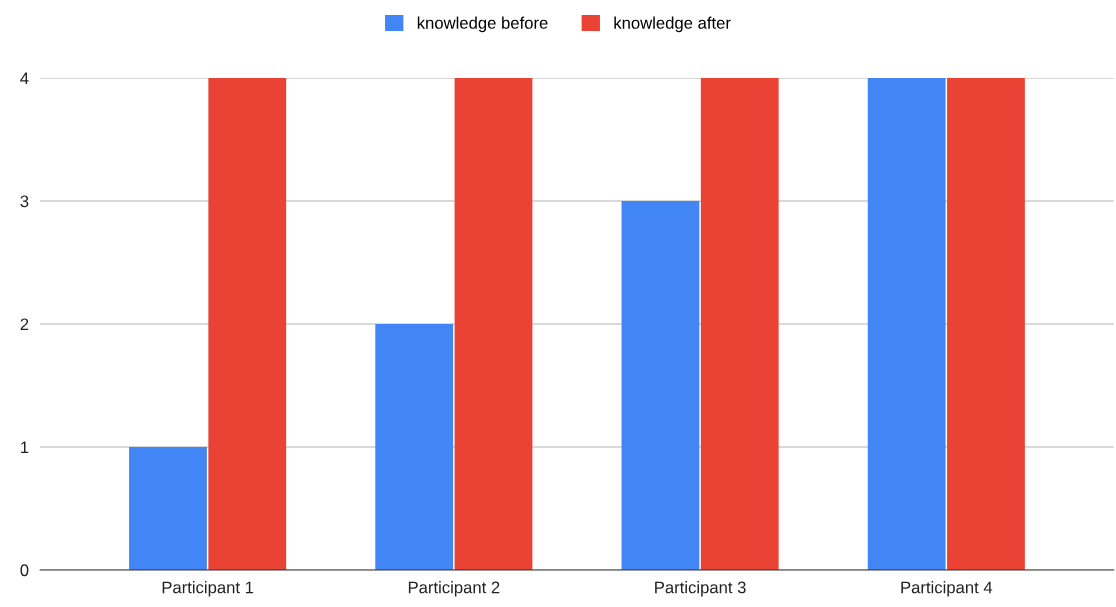 Image resolution: width=1116 pixels, height=607 pixels. What do you see at coordinates (454, 589) in the screenshot?
I see `x-tick-label: Participant 2` at bounding box center [454, 589].